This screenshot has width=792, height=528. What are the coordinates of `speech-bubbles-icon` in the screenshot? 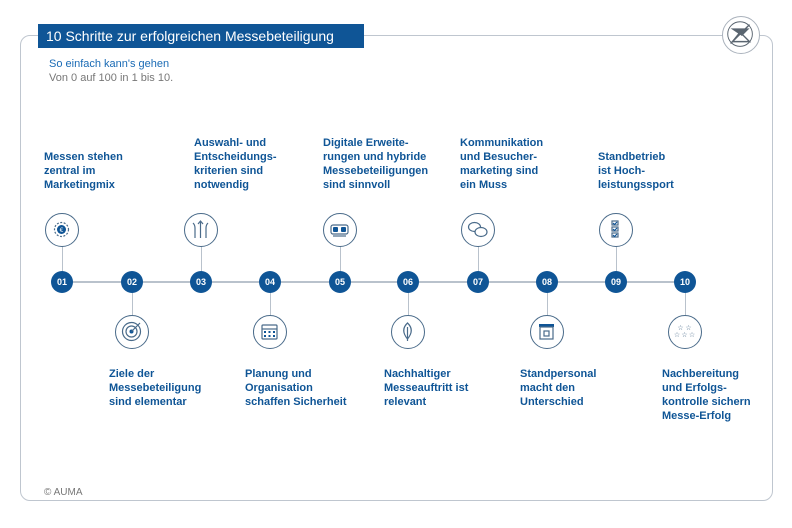 It's located at (478, 230).